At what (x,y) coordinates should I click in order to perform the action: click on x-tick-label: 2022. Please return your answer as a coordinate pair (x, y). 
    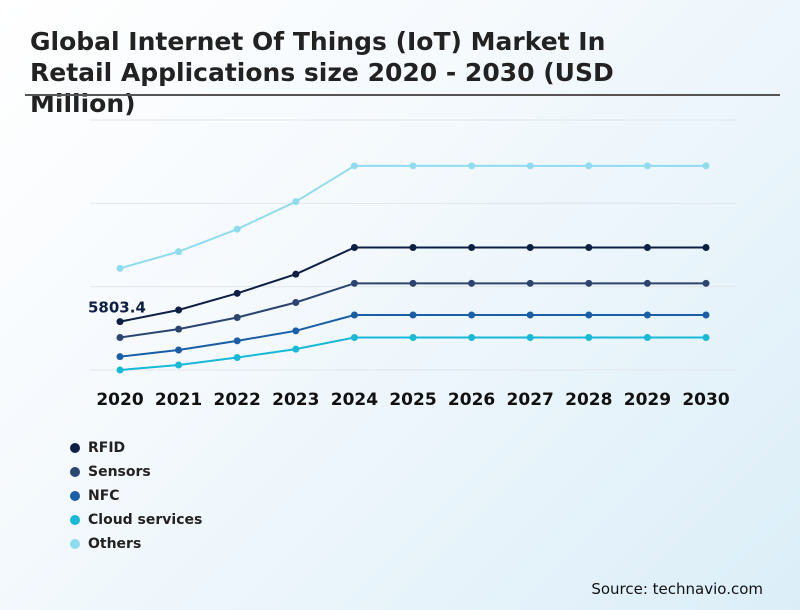
    Looking at the image, I should click on (237, 400).